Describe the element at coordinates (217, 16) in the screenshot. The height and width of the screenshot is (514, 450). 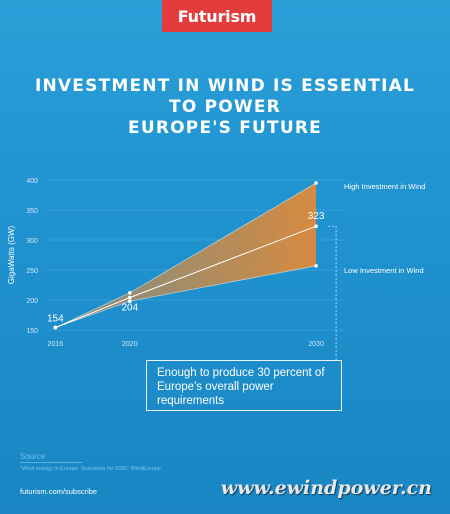
I see `futurism-logo: Futurism` at that location.